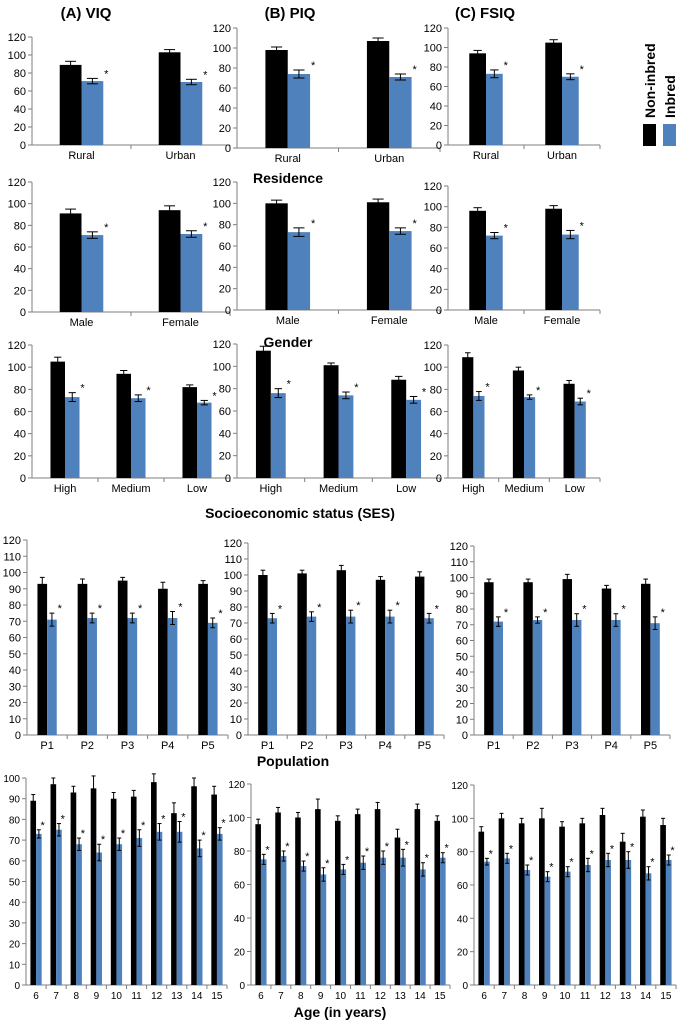  Describe the element at coordinates (341, 996) in the screenshot. I see `x-tick-label: 10` at that location.